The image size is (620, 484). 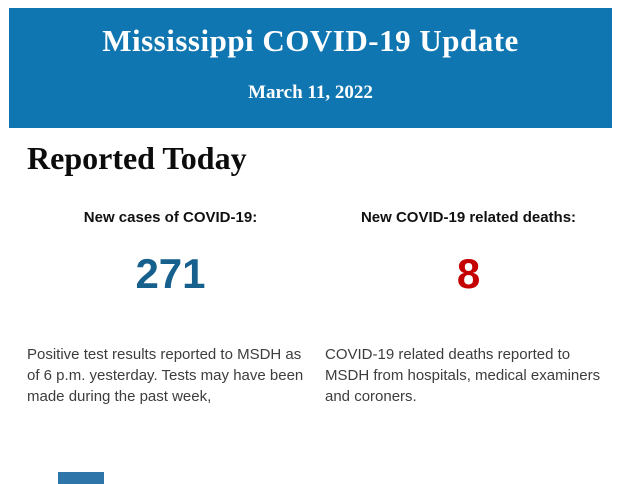 What do you see at coordinates (81, 478) in the screenshot?
I see `clipped-bottom-element` at bounding box center [81, 478].